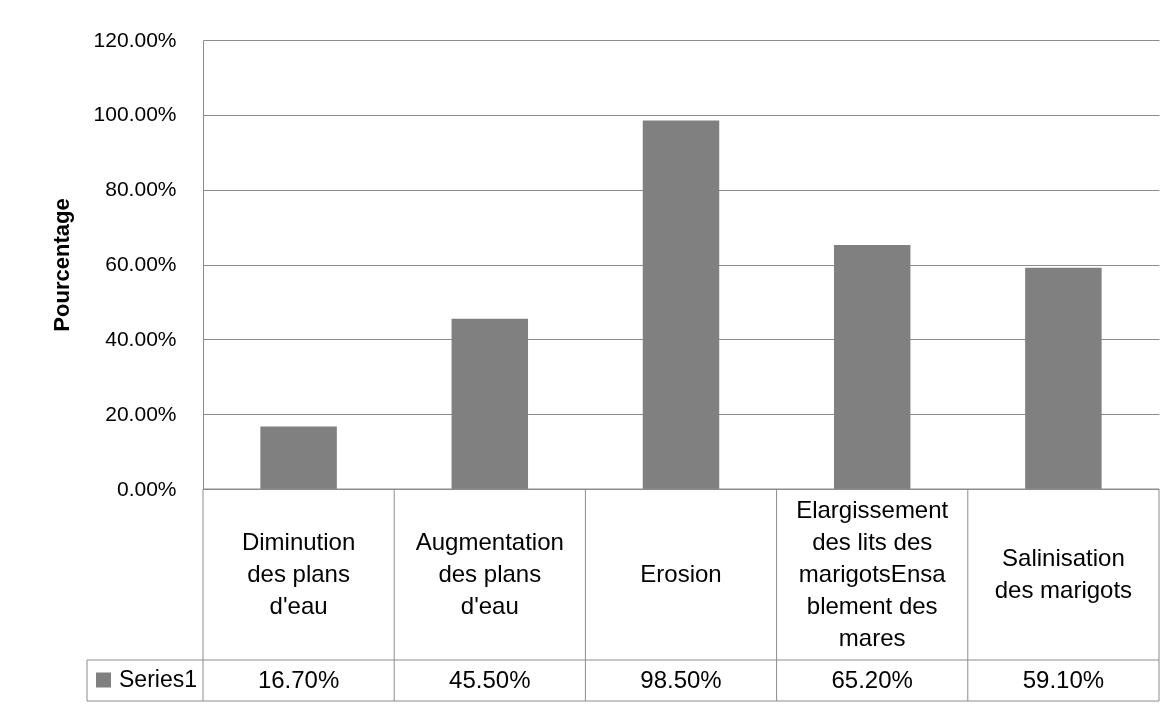 The width and height of the screenshot is (1175, 708). What do you see at coordinates (872, 573) in the screenshot?
I see `x-tick-label: Elargissement des lits des marigotsEnsablement des mares` at bounding box center [872, 573].